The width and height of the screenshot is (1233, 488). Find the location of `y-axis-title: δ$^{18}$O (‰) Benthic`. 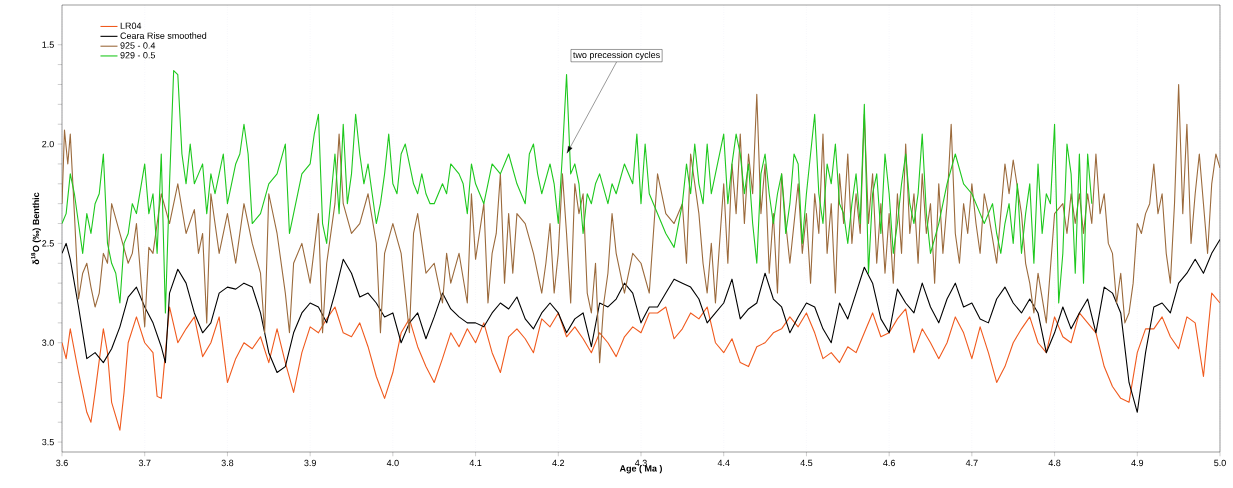

y-axis-title: δ$^{18}$O (‰) Benthic is located at coordinates (36, 228).